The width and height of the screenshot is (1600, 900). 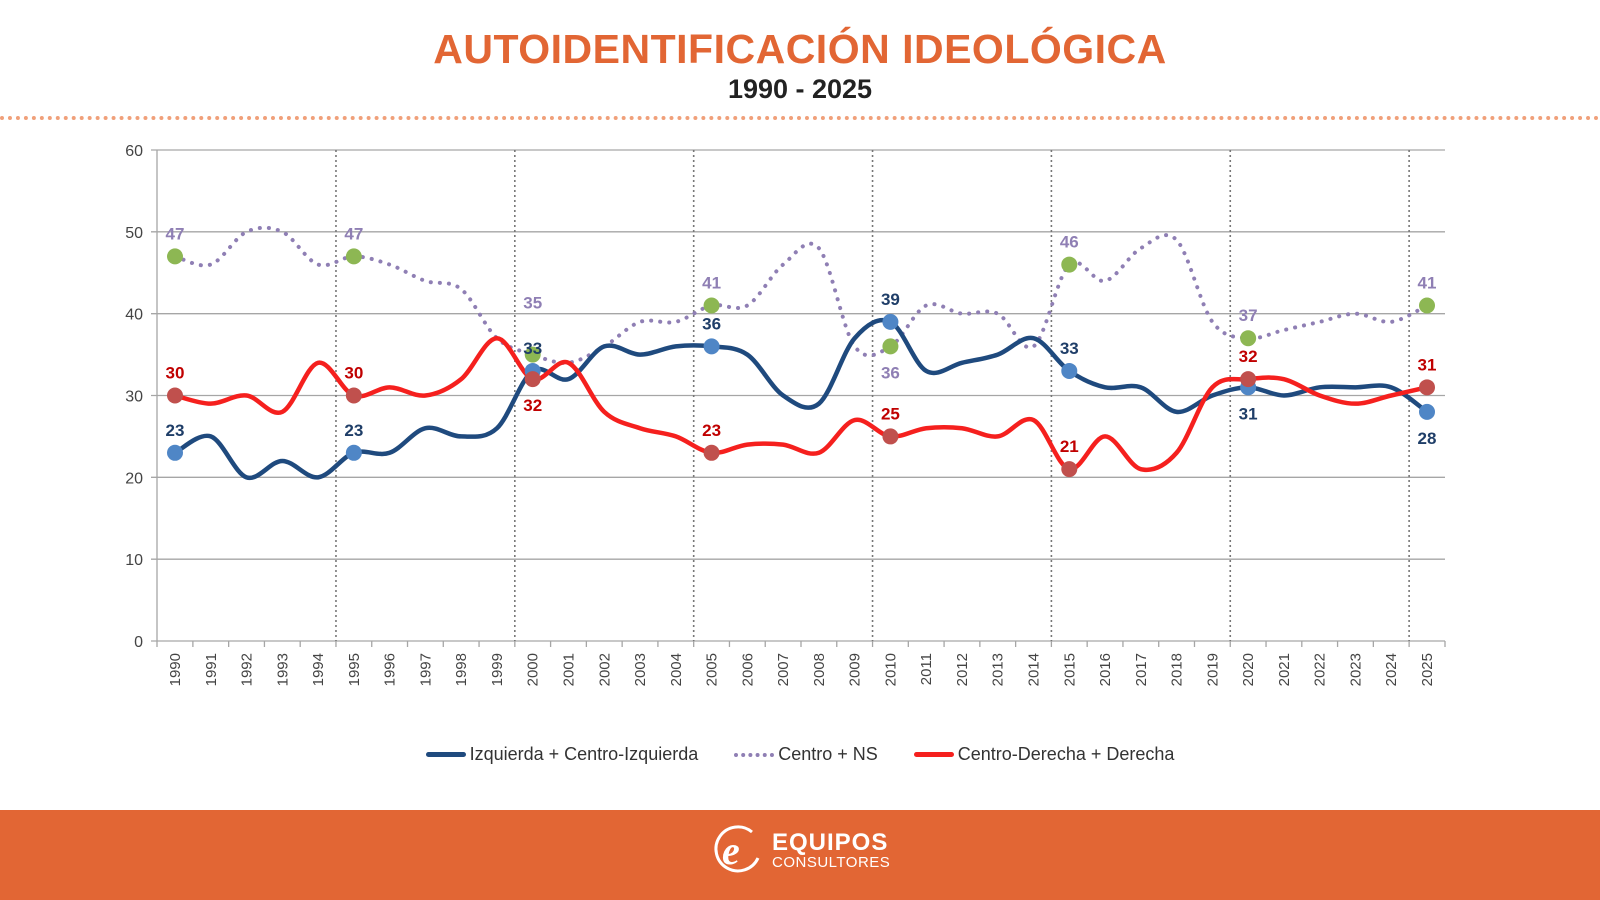 I want to click on x-tick-label: 2012, so click(x=962, y=669).